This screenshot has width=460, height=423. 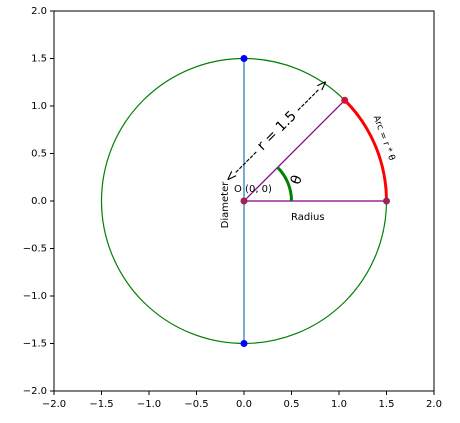 What do you see at coordinates (294, 150) in the screenshot?
I see `angle-line` at bounding box center [294, 150].